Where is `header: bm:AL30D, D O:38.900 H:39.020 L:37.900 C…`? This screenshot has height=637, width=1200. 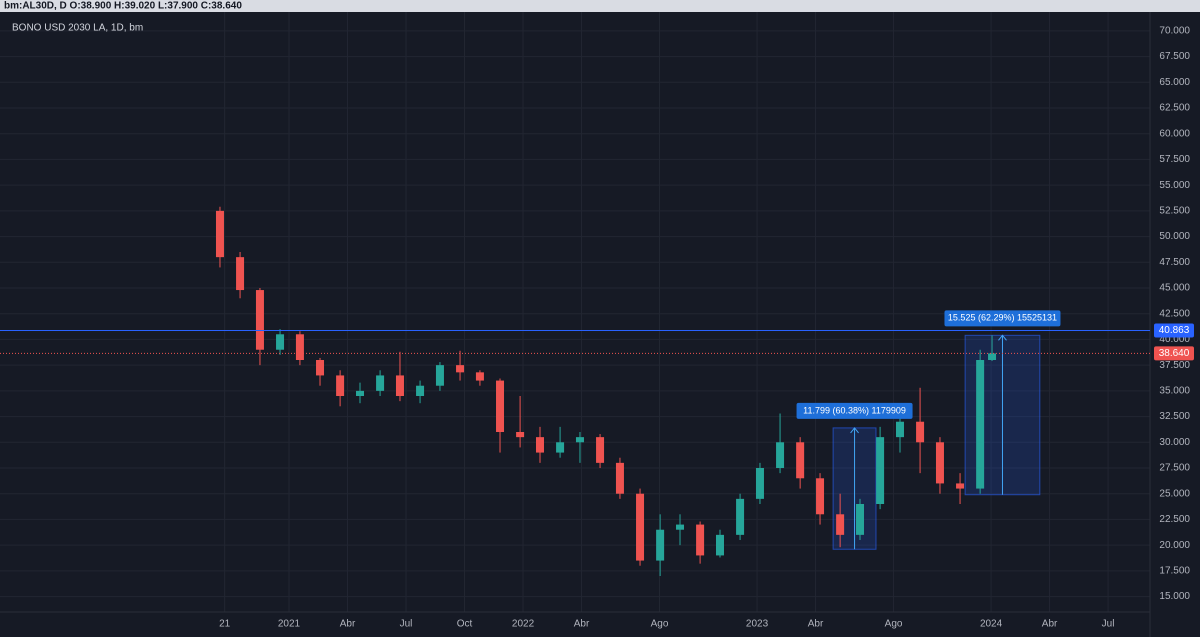 header: bm:AL30D, D O:38.900 H:39.020 L:37.900 C… is located at coordinates (123, 6).